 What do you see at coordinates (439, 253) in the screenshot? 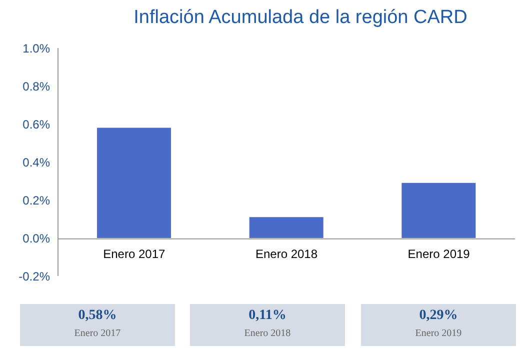
I see `x-tick-label: Enero 2019` at bounding box center [439, 253].